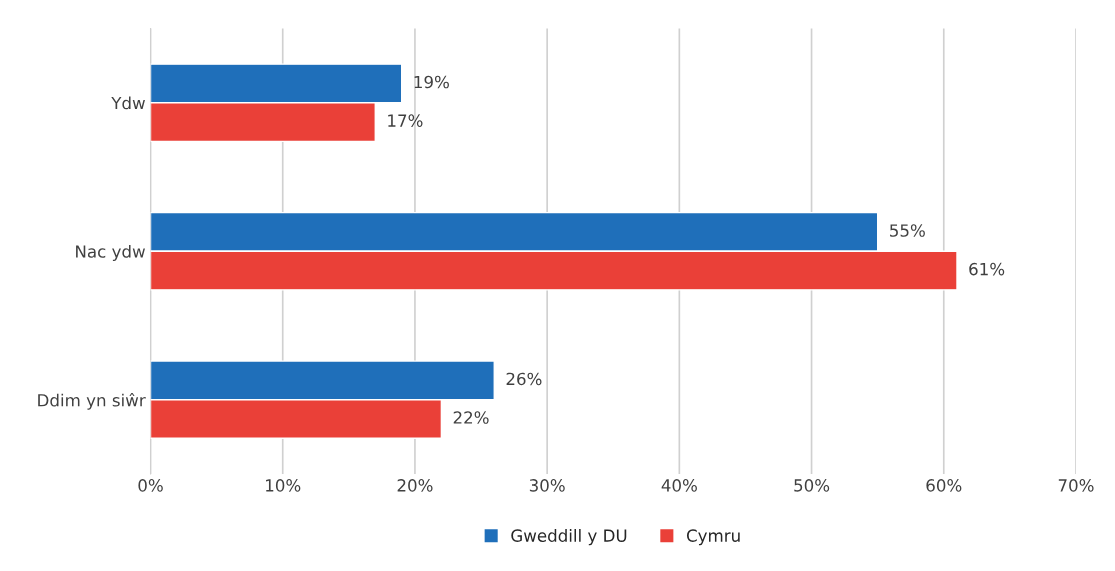 The width and height of the screenshot is (1115, 571). What do you see at coordinates (150, 485) in the screenshot?
I see `x-tick-label: 0%` at bounding box center [150, 485].